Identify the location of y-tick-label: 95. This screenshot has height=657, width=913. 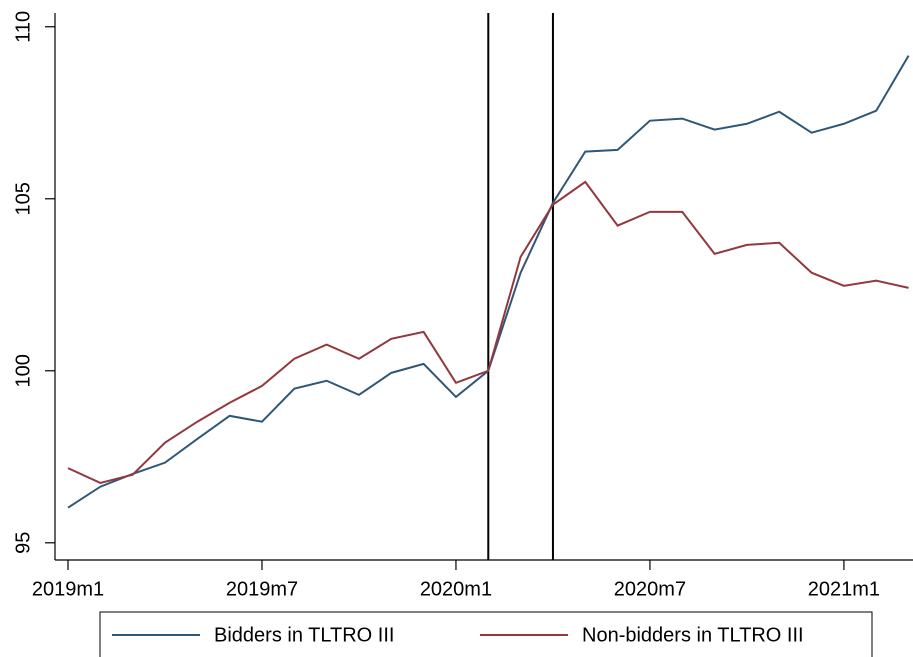
(23, 543).